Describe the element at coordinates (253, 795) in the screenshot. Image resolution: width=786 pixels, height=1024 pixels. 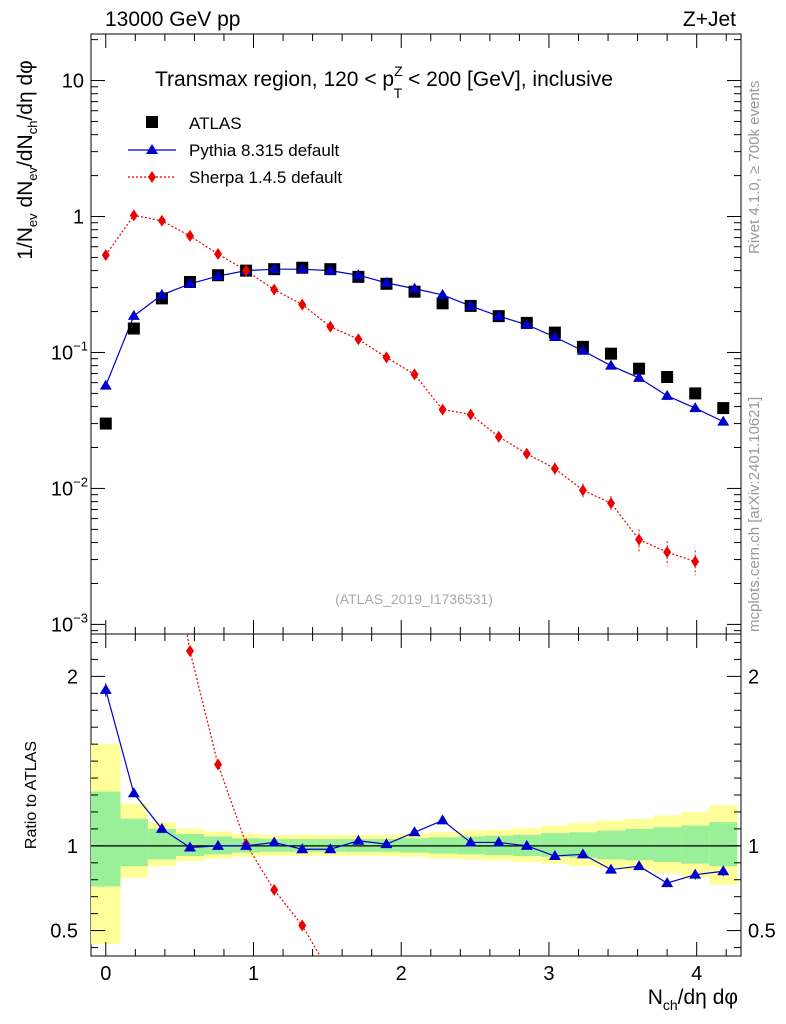
I see `sherpa-ratio-line` at that location.